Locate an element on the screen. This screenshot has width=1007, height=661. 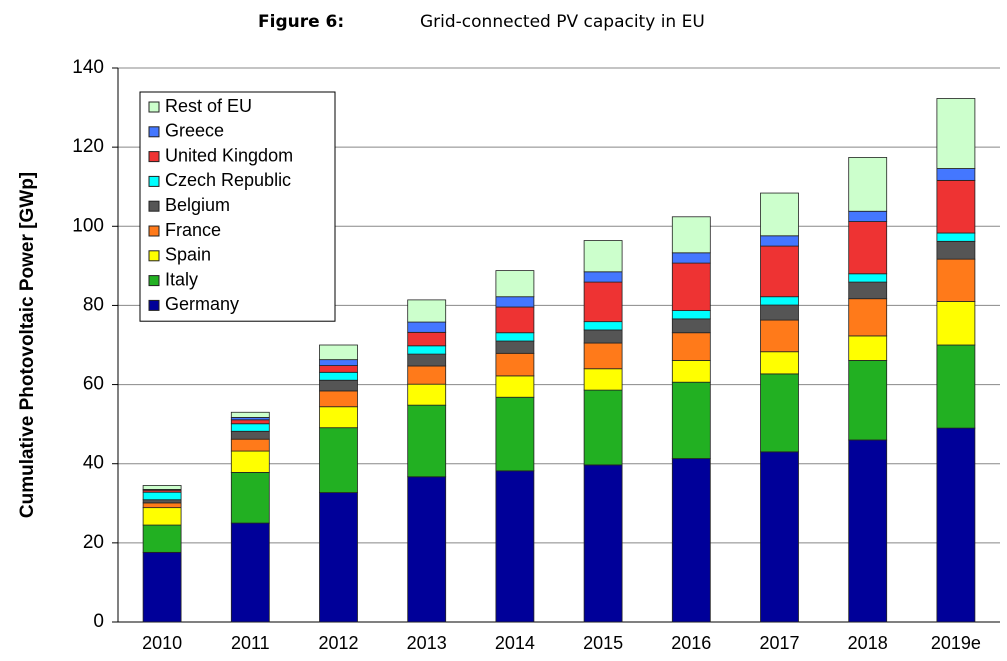
y-tick-label: 120 is located at coordinates (88, 146).